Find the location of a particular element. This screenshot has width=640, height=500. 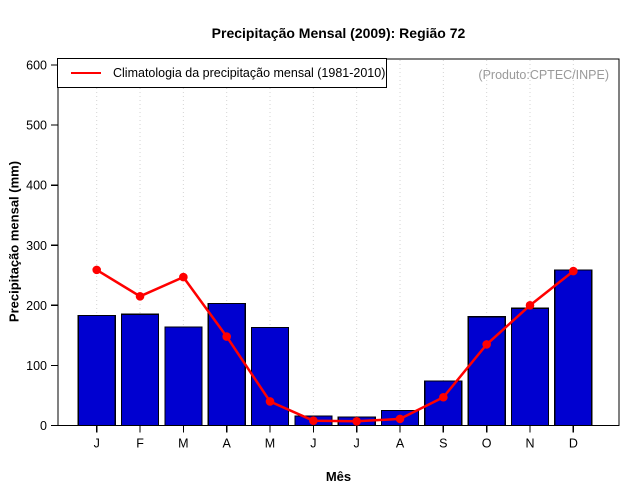

product-credit-annotation: (Produto:CPTEC/INPE) is located at coordinates (543, 75).